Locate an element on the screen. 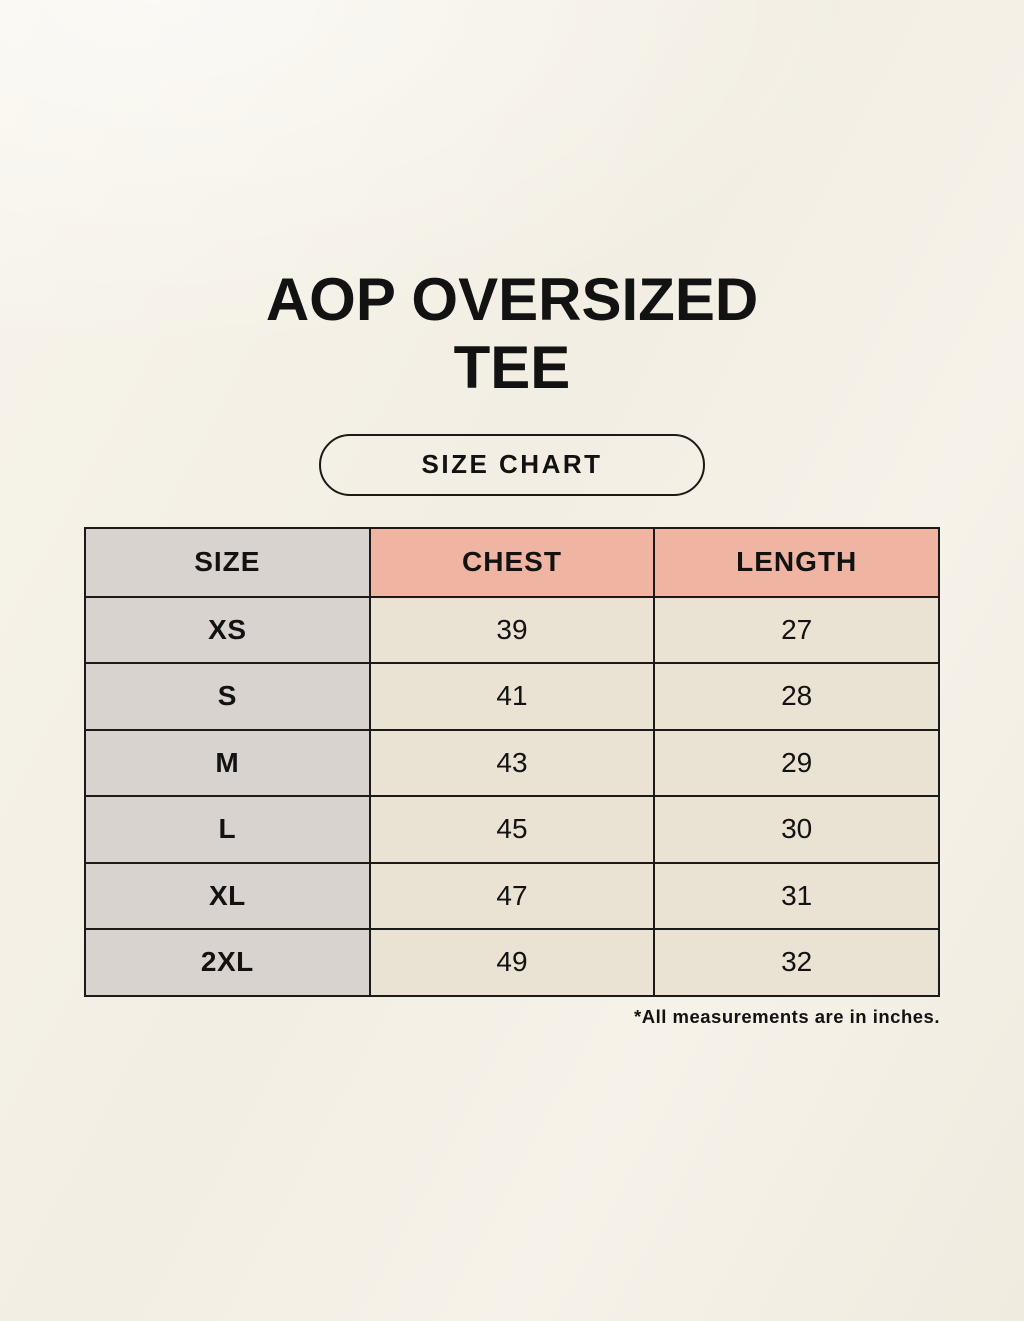 Image resolution: width=1024 pixels, height=1321 pixels. table-row: XL 47 31 is located at coordinates (512, 896).